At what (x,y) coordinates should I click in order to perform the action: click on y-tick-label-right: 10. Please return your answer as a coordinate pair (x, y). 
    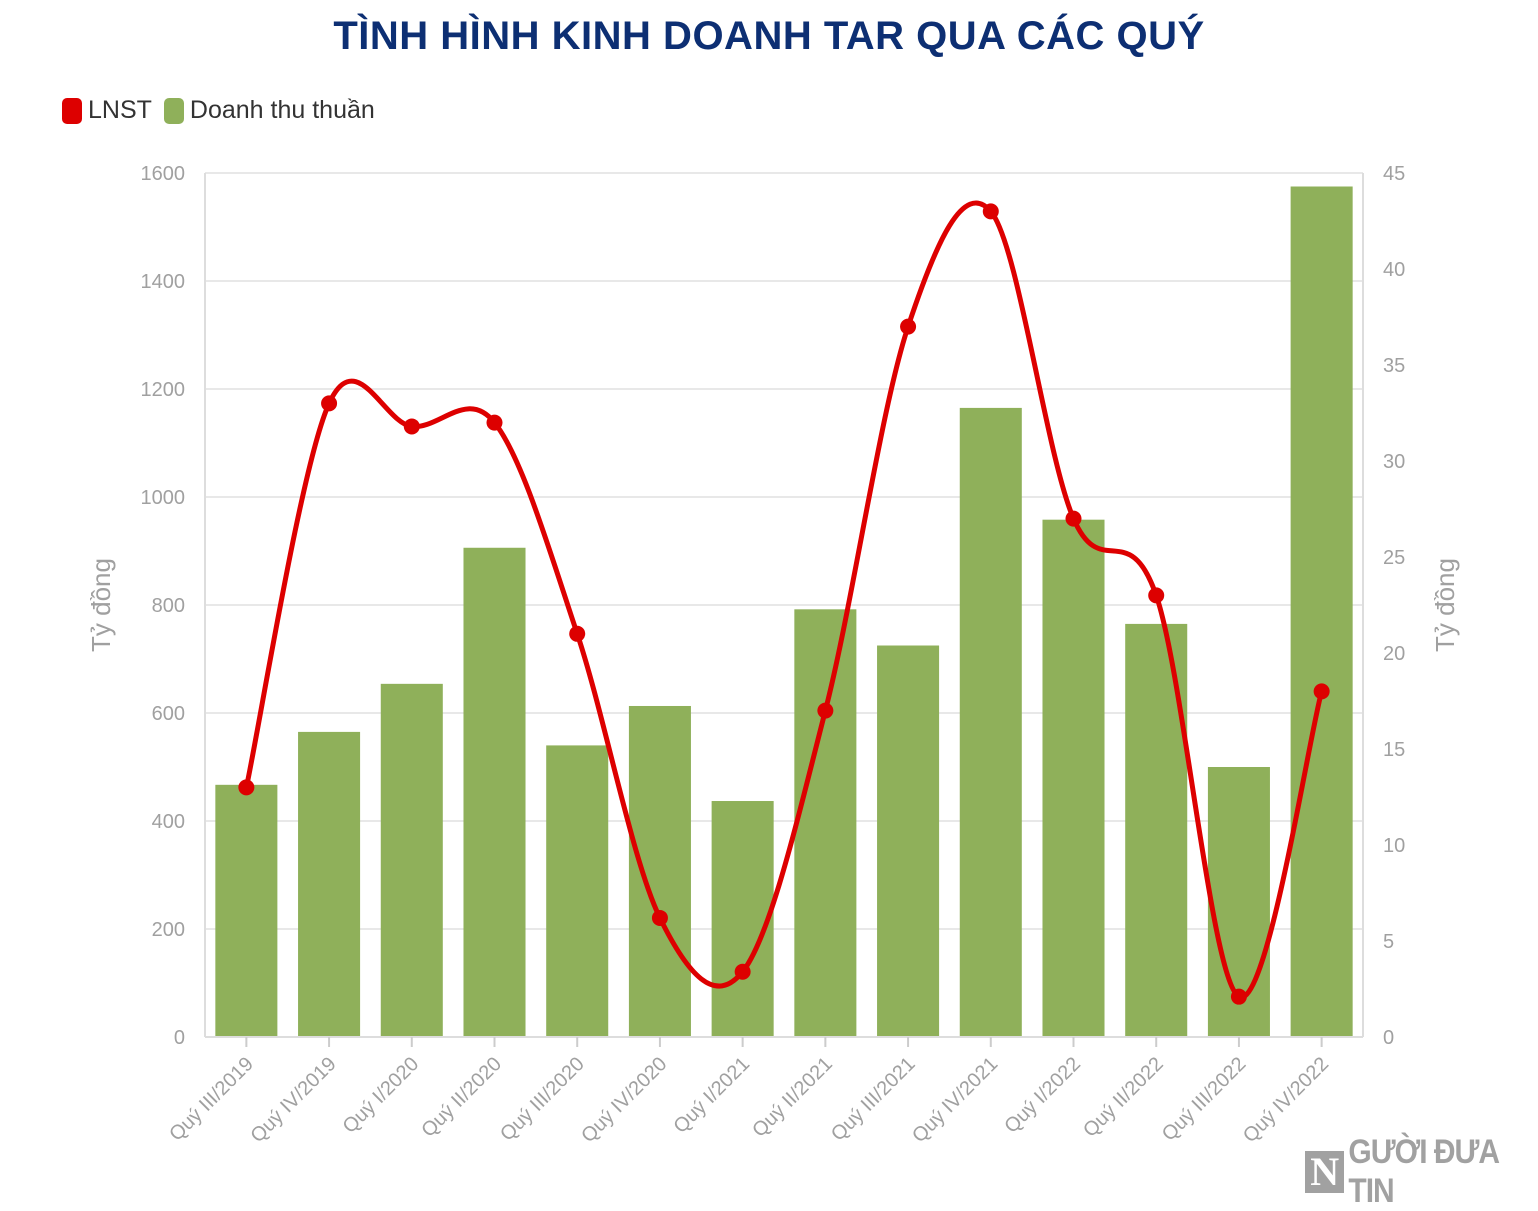
    Looking at the image, I should click on (1394, 846).